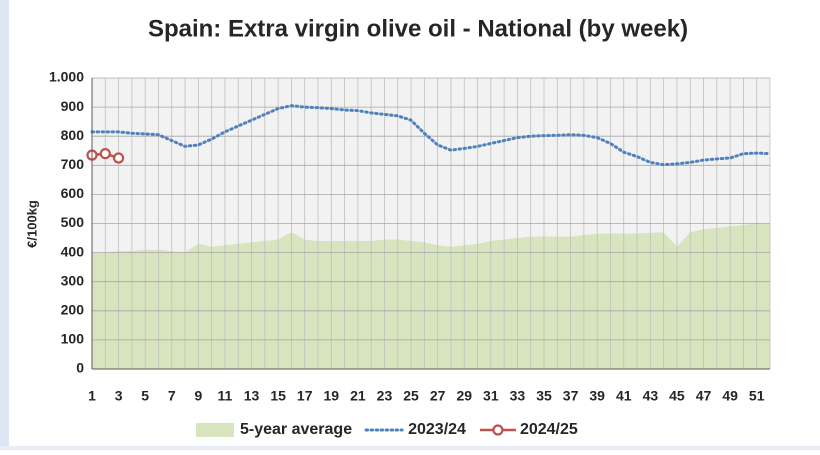  I want to click on x-tick-label: 5, so click(145, 396).